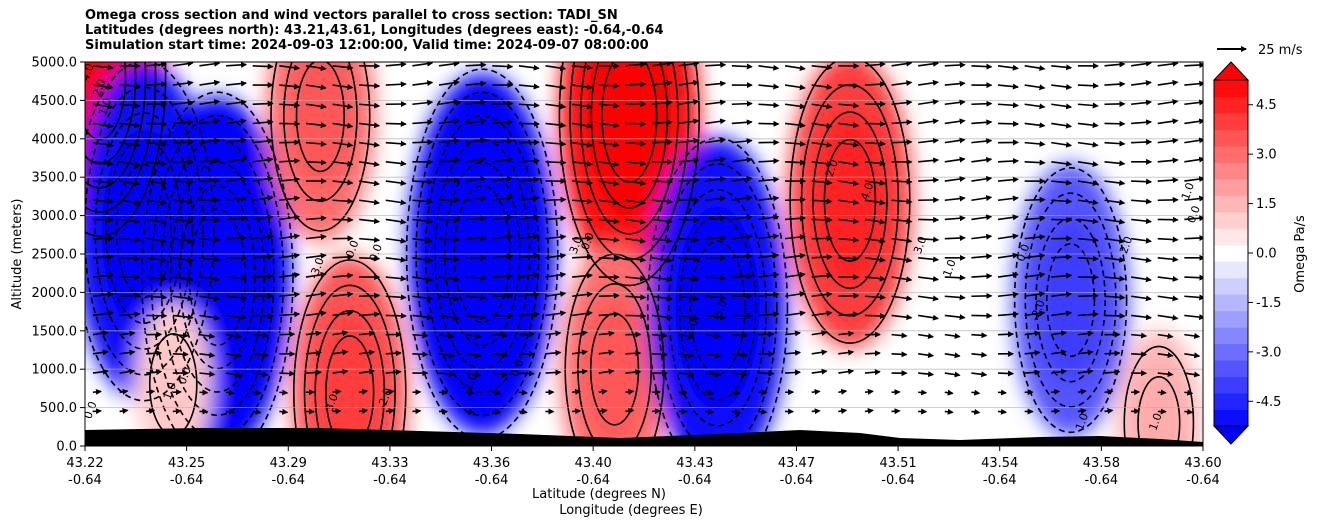  What do you see at coordinates (1266, 204) in the screenshot?
I see `colorbar-tick-label: 1.5` at bounding box center [1266, 204].